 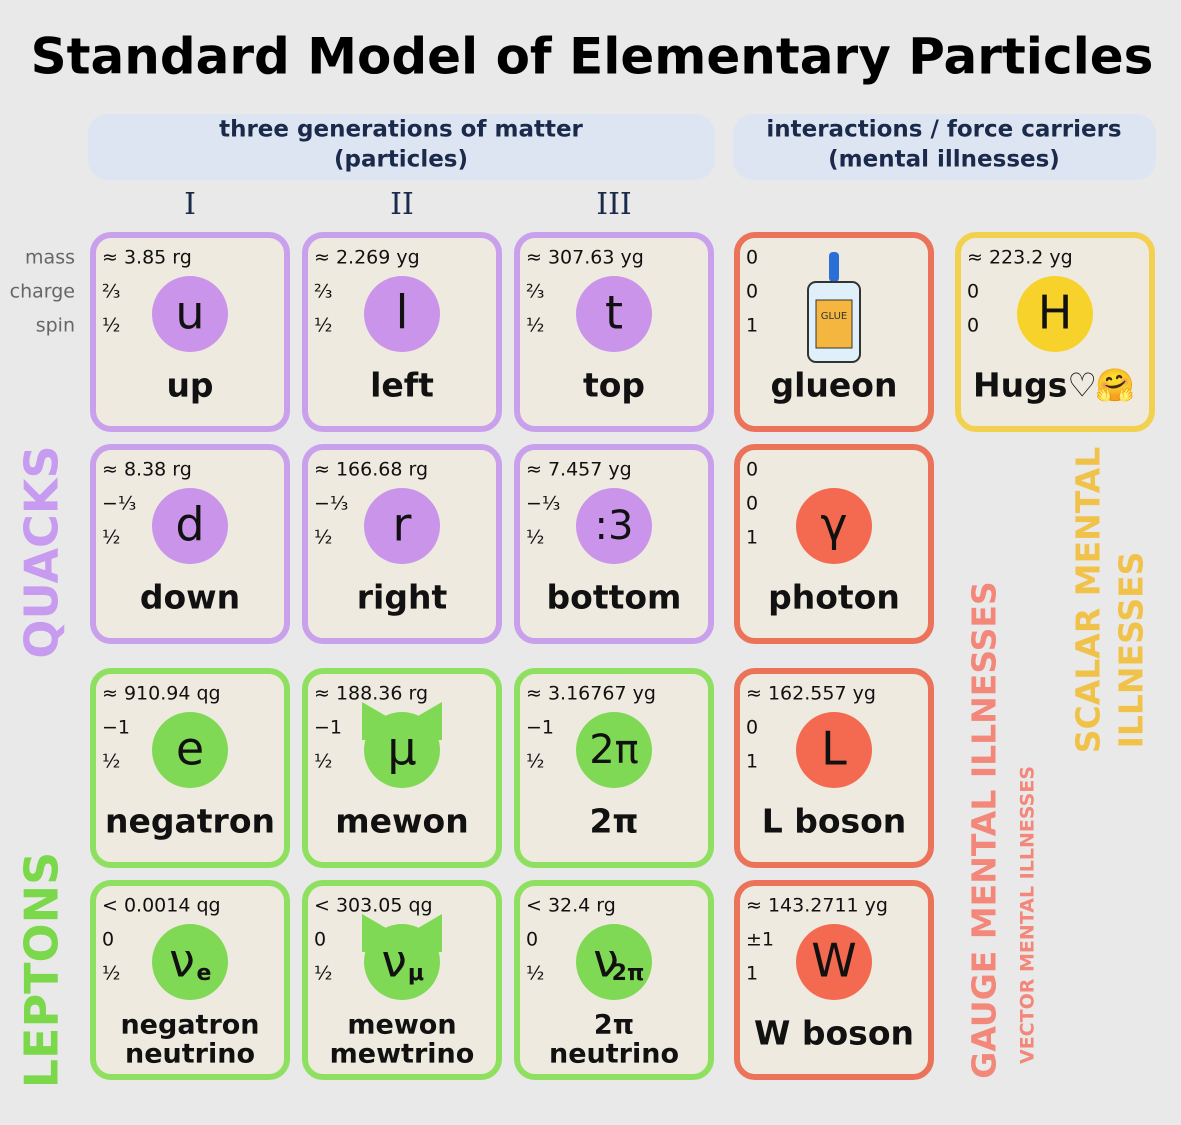 I want to click on particle-name: mewtrino, so click(x=402, y=1054).